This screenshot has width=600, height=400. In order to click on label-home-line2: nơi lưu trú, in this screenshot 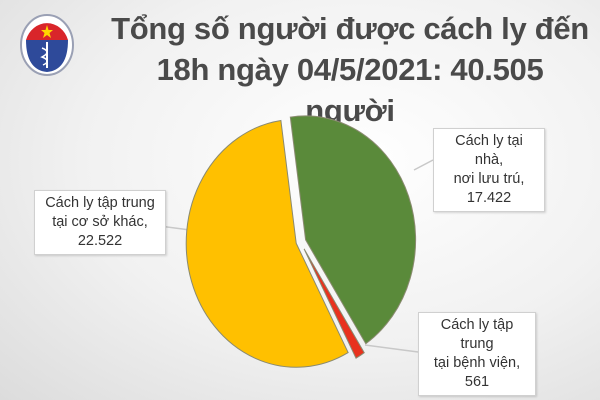, I will do `click(489, 179)`.